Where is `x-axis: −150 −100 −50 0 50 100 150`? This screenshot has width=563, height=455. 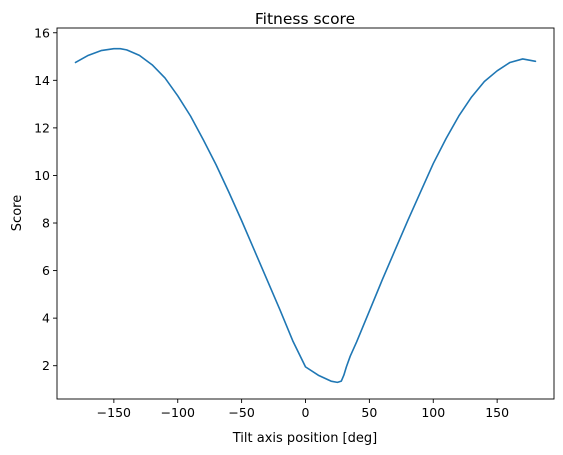 x-axis: −150 −100 −50 0 50 100 150 is located at coordinates (303, 409).